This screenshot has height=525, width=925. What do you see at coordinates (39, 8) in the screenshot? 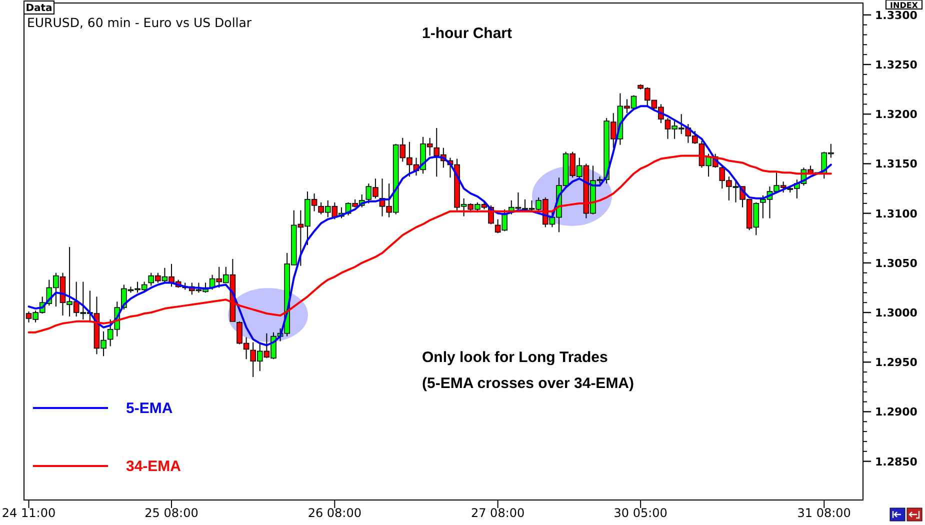
I see `annotation: Data` at bounding box center [39, 8].